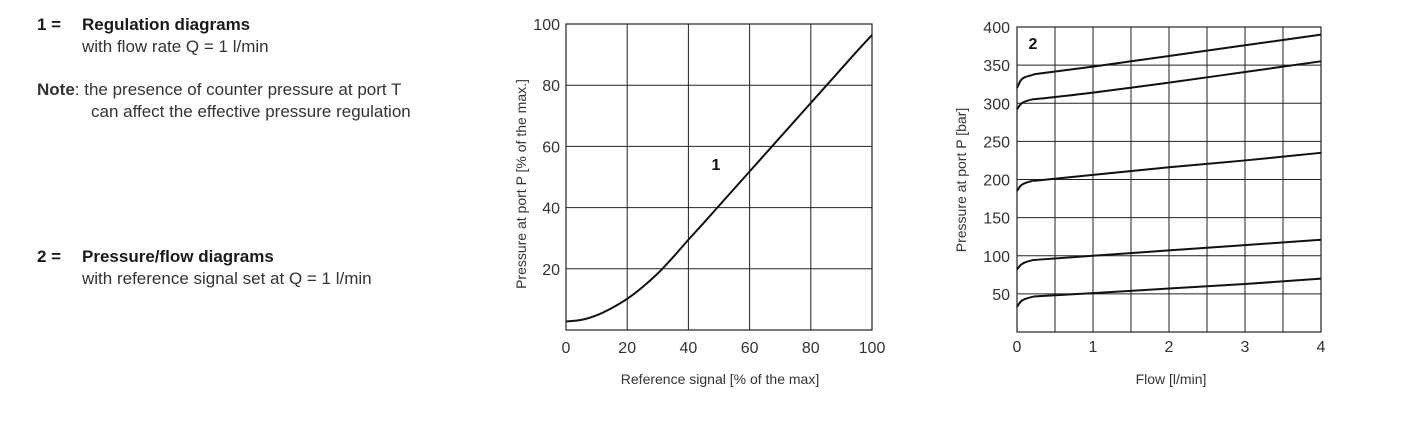  What do you see at coordinates (996, 219) in the screenshot?
I see `y-tick-label: 150` at bounding box center [996, 219].